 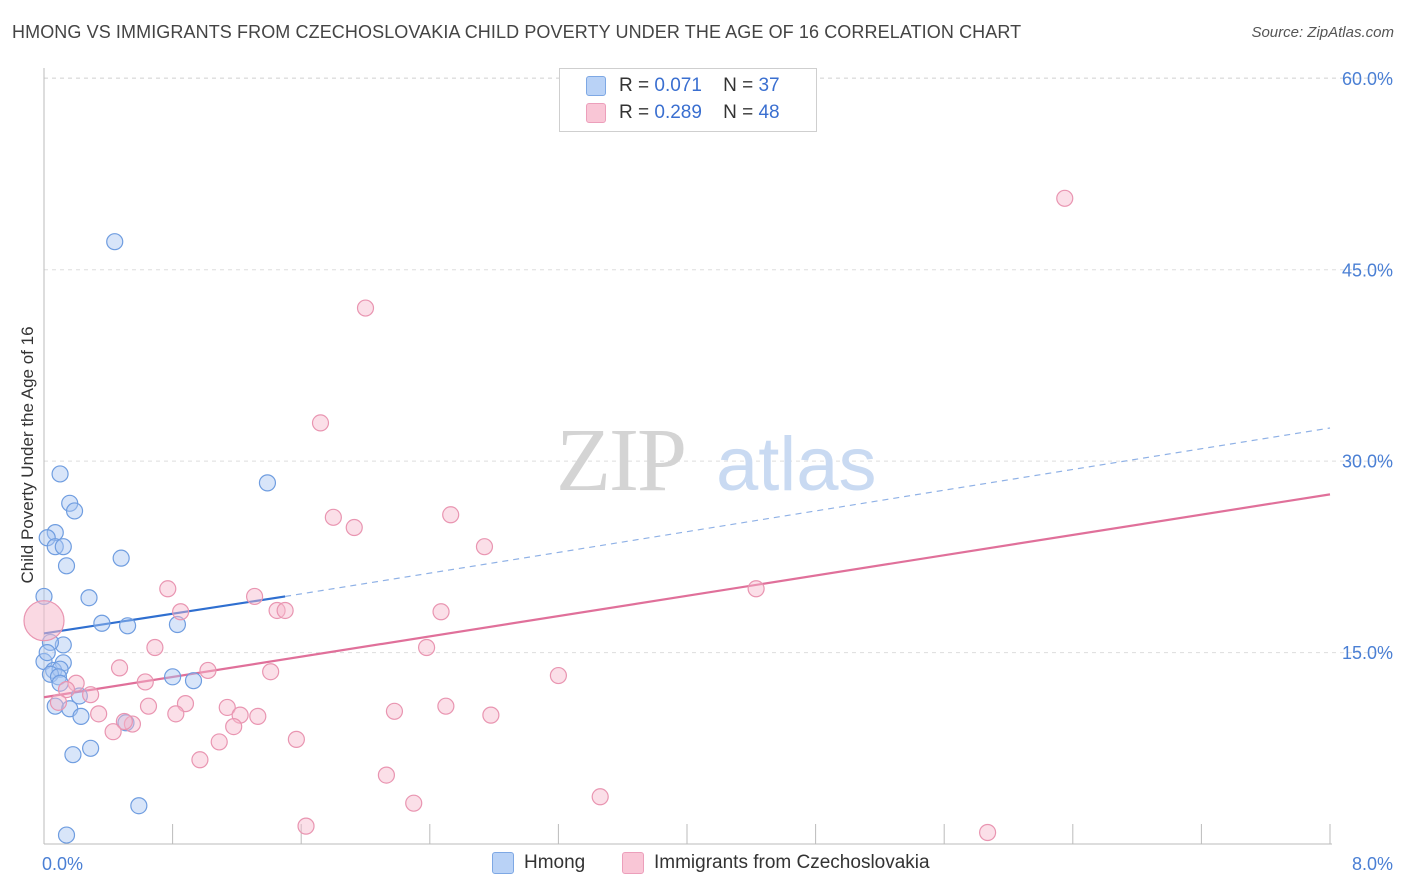 What do you see at coordinates (503, 863) in the screenshot?
I see `bottom-legend-swatch-hmong` at bounding box center [503, 863].